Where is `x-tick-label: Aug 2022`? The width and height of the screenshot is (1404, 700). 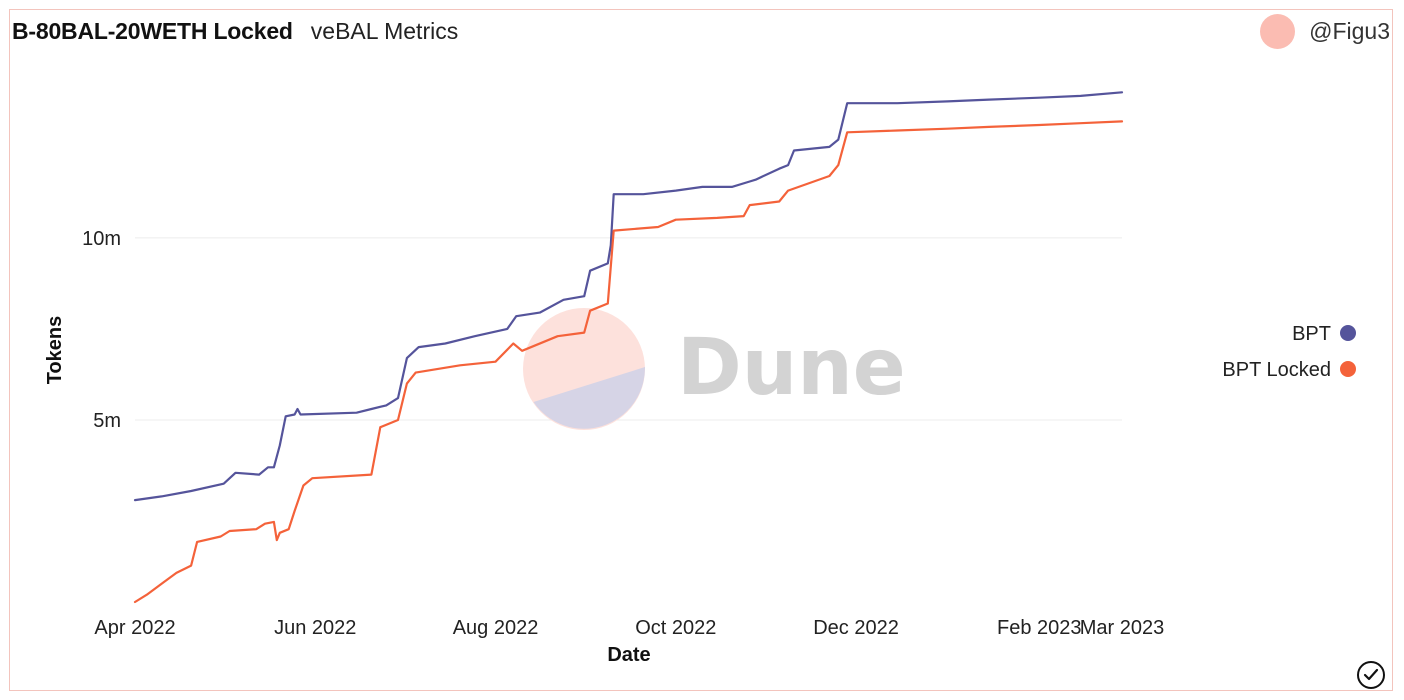
x-tick-label: Aug 2022 is located at coordinates (496, 628).